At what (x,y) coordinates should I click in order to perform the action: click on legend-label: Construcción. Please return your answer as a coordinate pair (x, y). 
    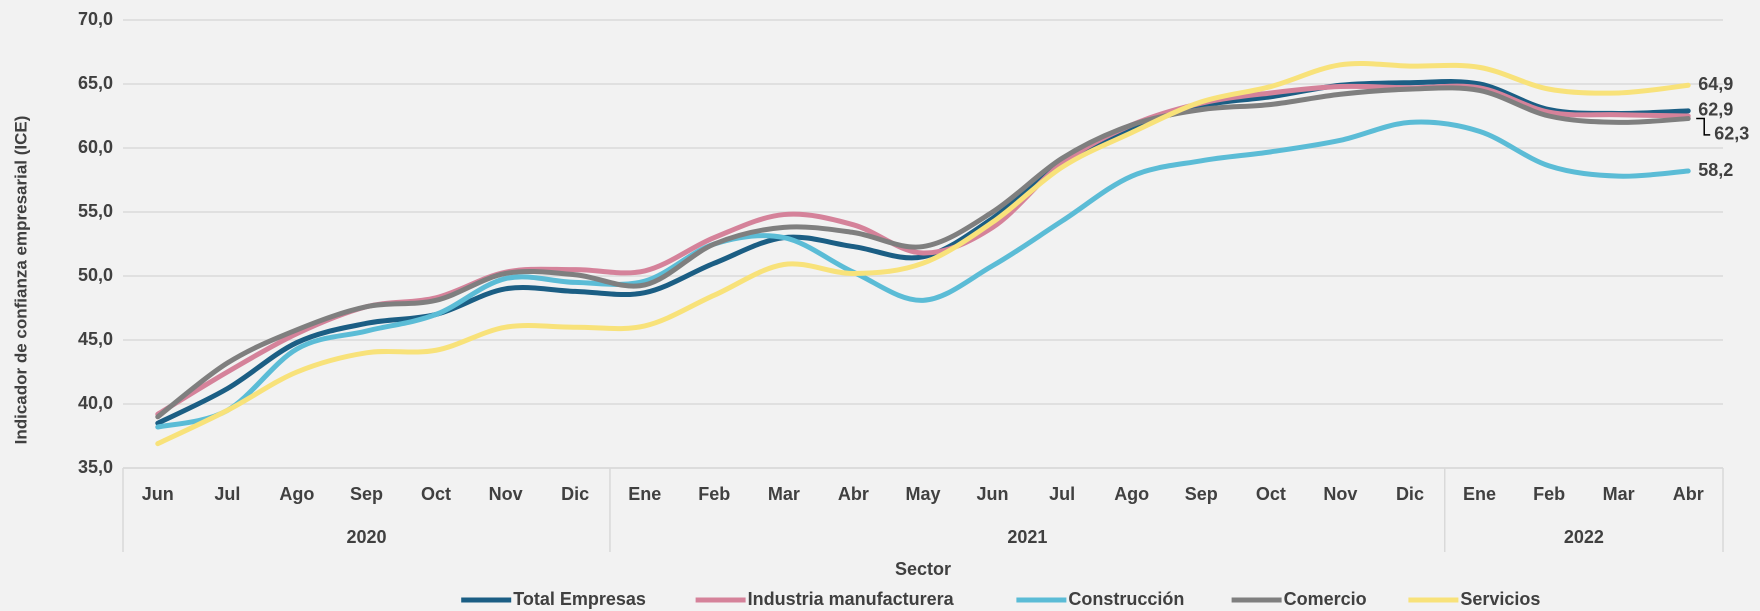
    Looking at the image, I should click on (1126, 599).